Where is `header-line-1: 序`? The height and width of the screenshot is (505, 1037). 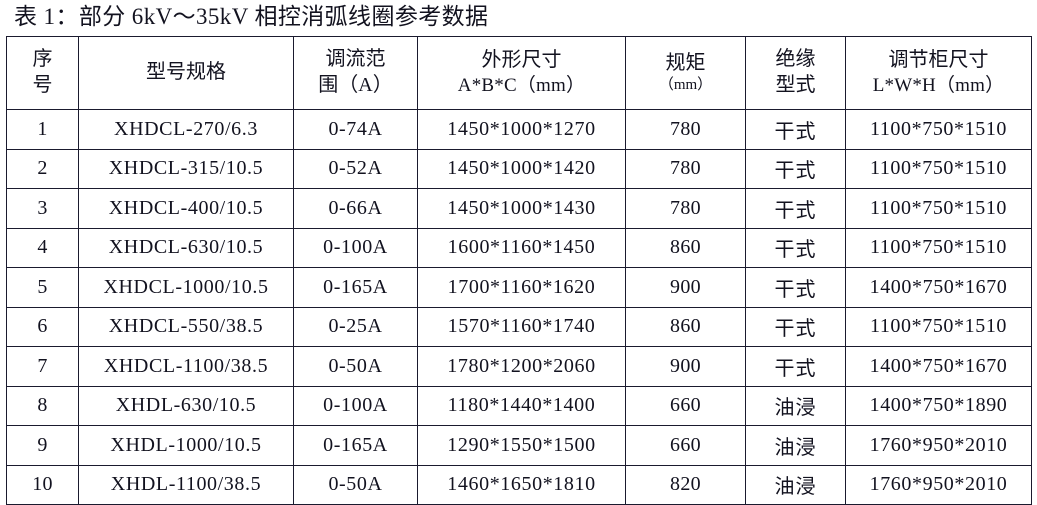
header-line-1: 序 is located at coordinates (42, 59).